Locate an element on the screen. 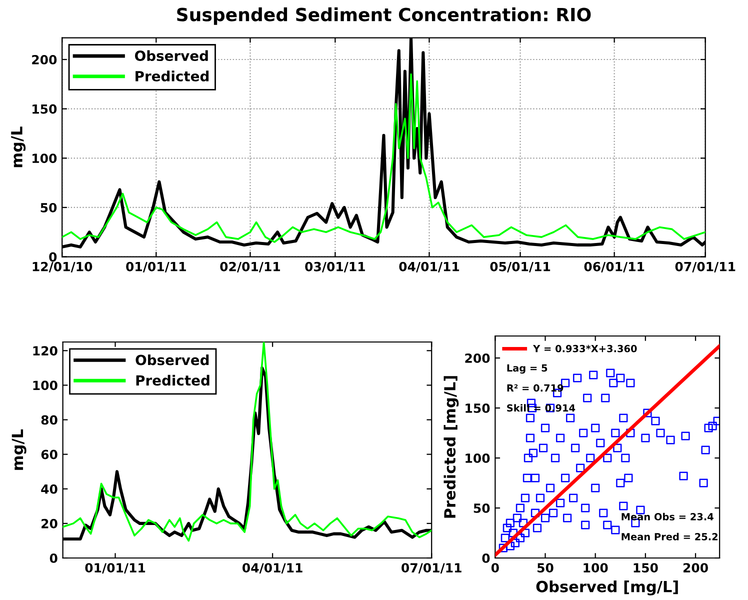  x-tick-label: 150 is located at coordinates (646, 568).